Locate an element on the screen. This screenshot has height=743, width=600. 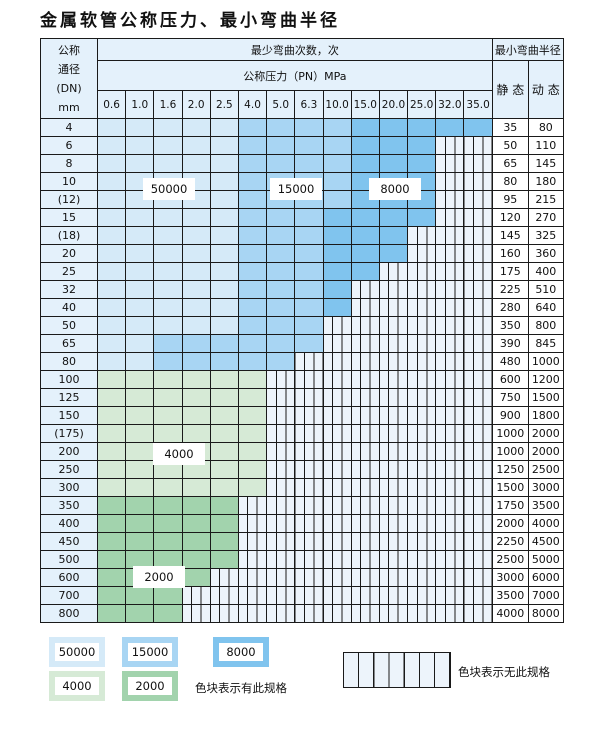
table-row: (18) 145 325 is located at coordinates (302, 235).